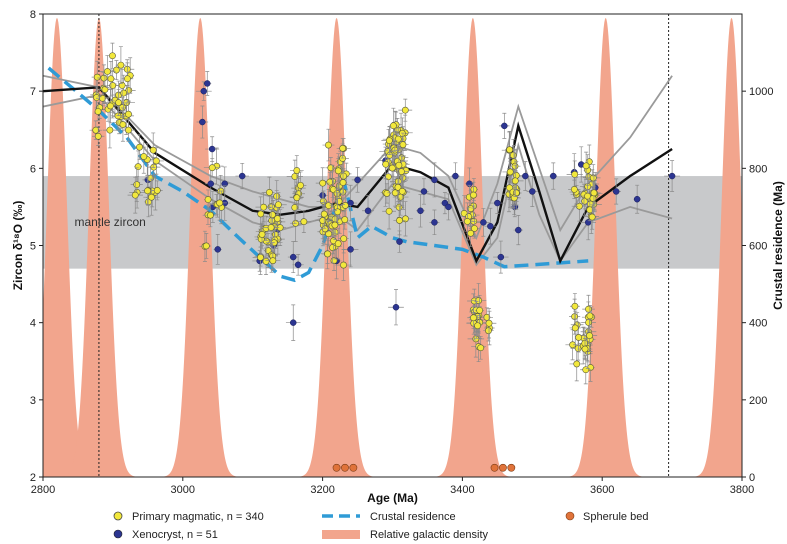 The image size is (787, 544). I want to click on y2-tick-label: 400, so click(758, 324).